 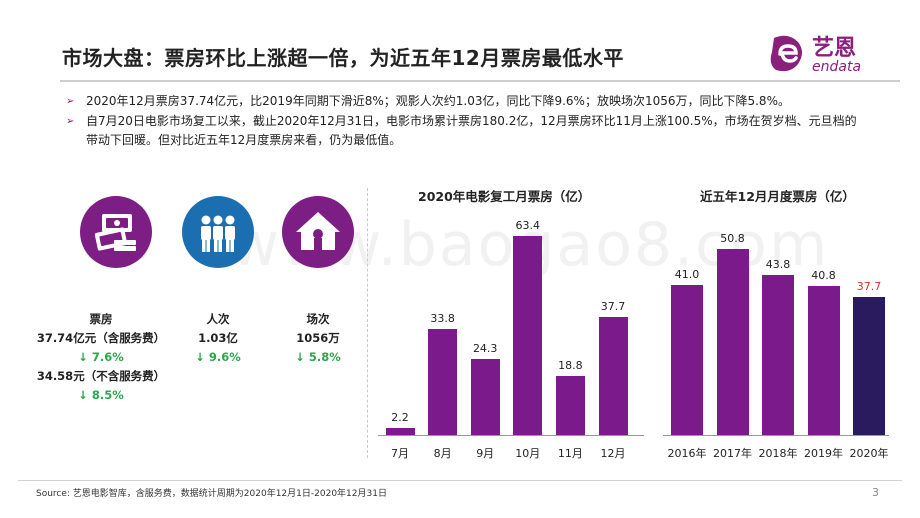 I want to click on bar-data-label: 33.8, so click(x=442, y=318).